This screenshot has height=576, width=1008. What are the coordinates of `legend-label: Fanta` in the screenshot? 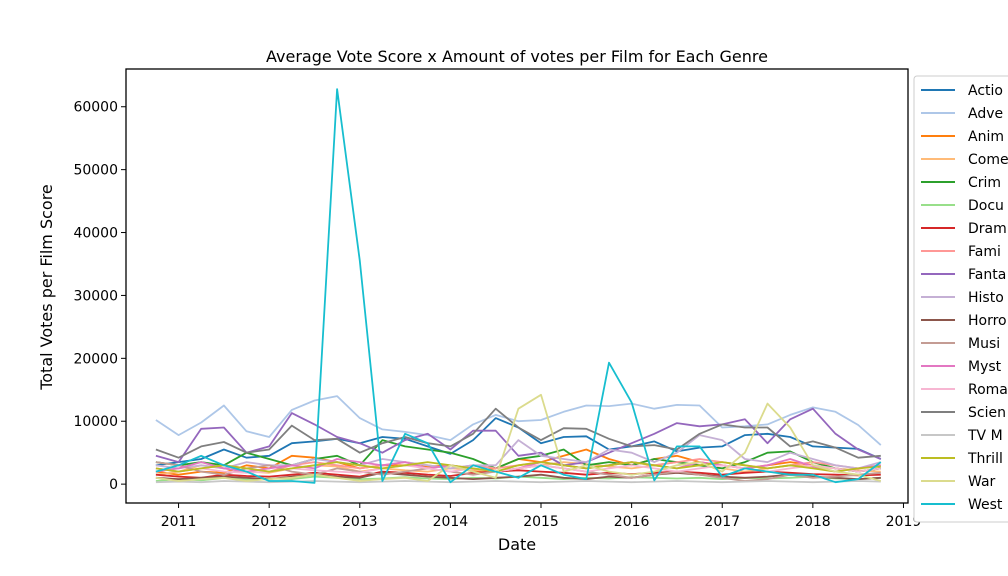 It's located at (987, 275).